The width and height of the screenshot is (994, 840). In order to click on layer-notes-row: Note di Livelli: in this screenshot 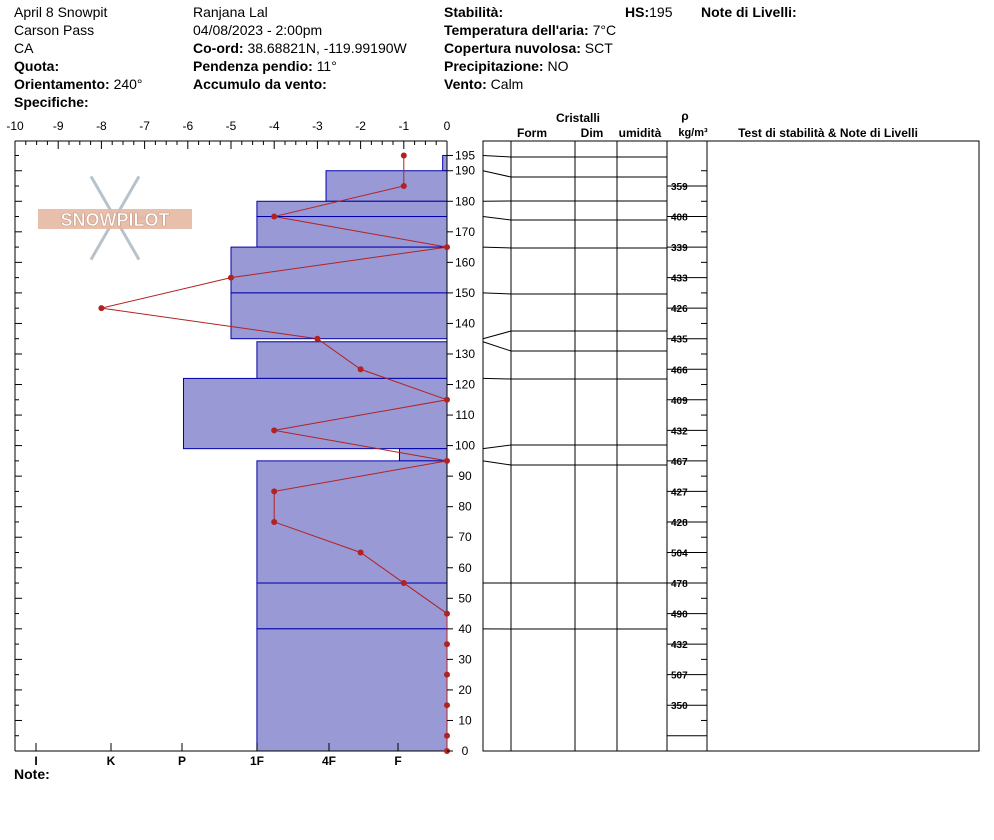, I will do `click(749, 12)`.